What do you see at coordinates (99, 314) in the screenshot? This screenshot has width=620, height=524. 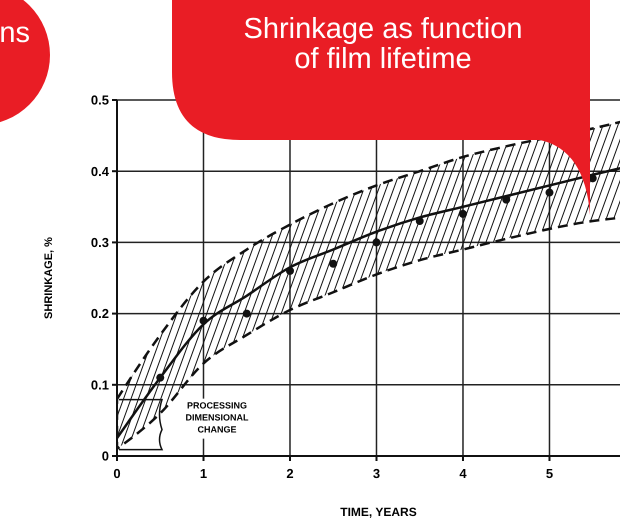 I see `y-tick-label: 0.2` at bounding box center [99, 314].